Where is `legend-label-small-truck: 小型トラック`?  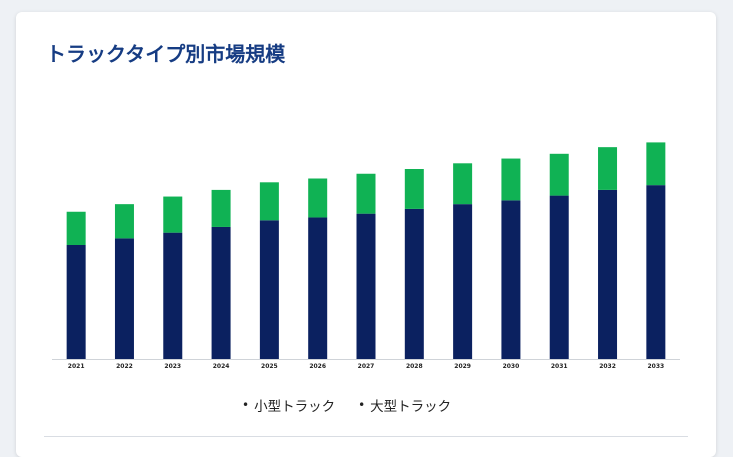 legend-label-small-truck: 小型トラック is located at coordinates (295, 407).